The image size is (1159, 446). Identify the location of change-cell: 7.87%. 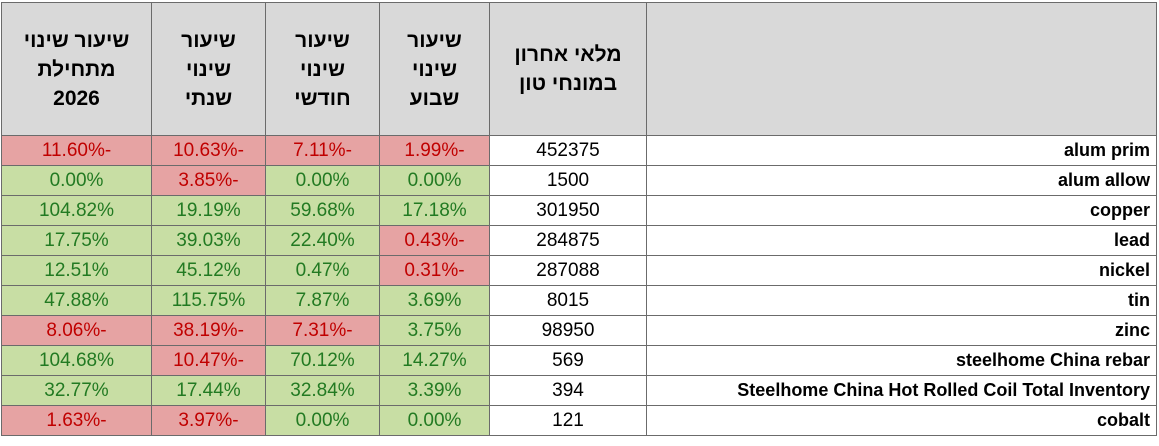
(322, 300).